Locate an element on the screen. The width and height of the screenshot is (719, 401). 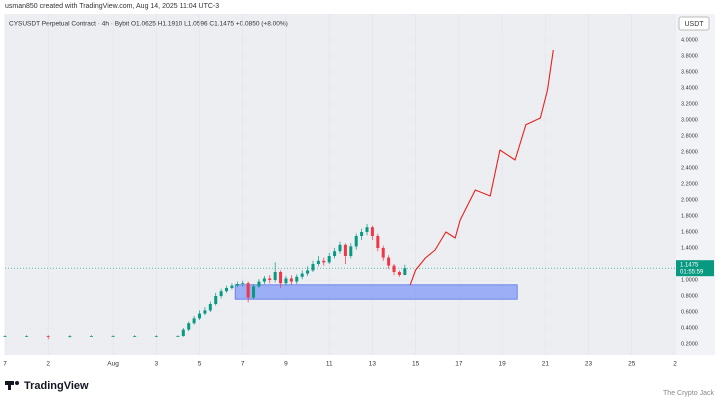
countdown: 01:55:59 is located at coordinates (692, 272).